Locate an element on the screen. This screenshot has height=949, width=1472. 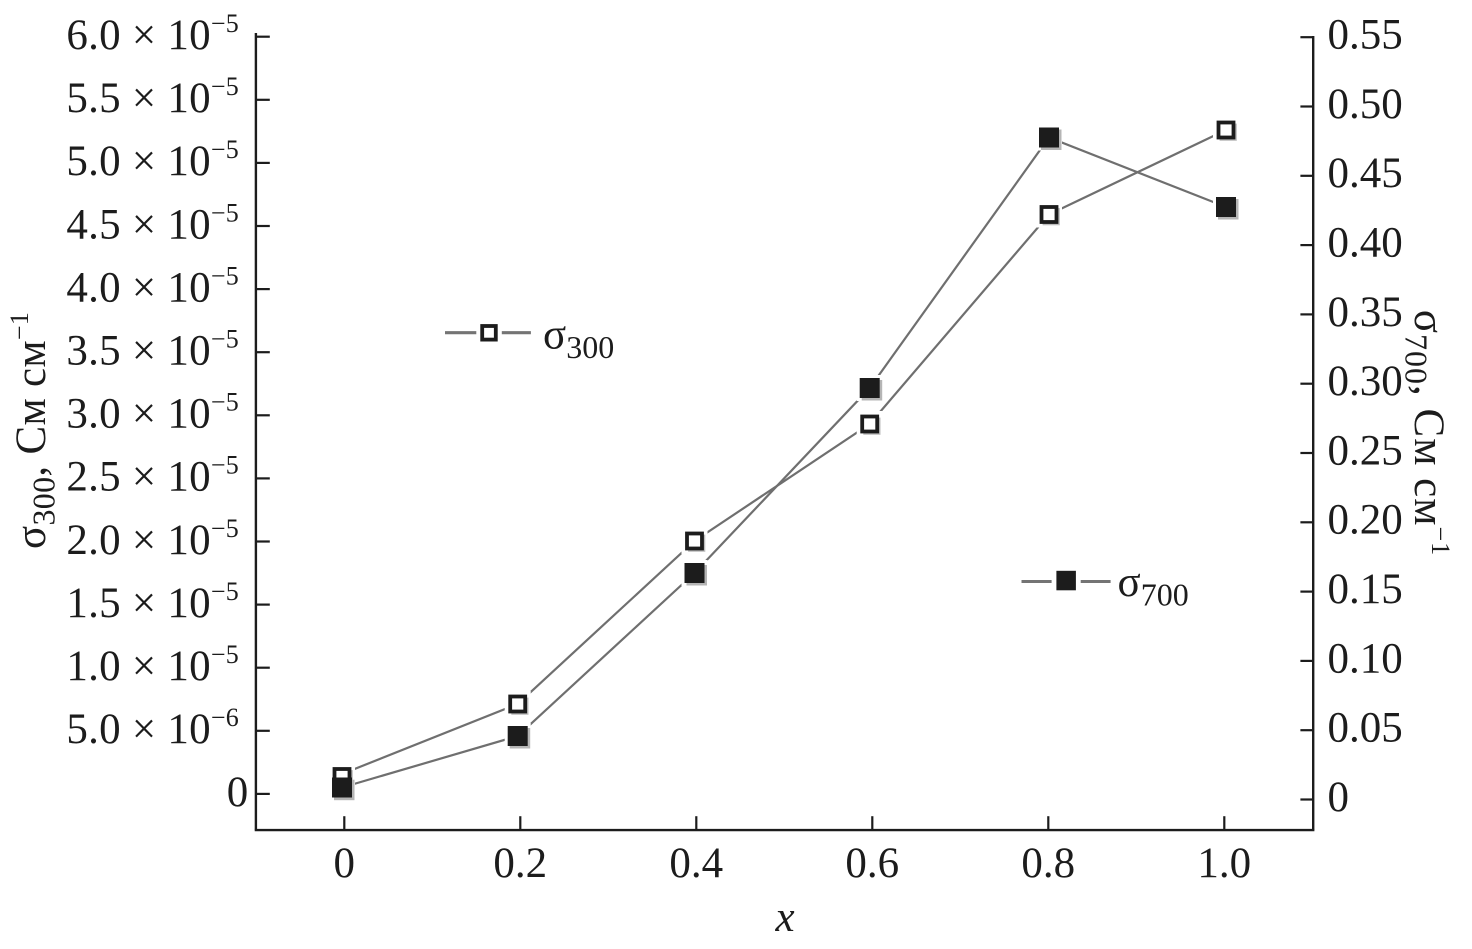
svg-text: 0.15 is located at coordinates (1365, 589).